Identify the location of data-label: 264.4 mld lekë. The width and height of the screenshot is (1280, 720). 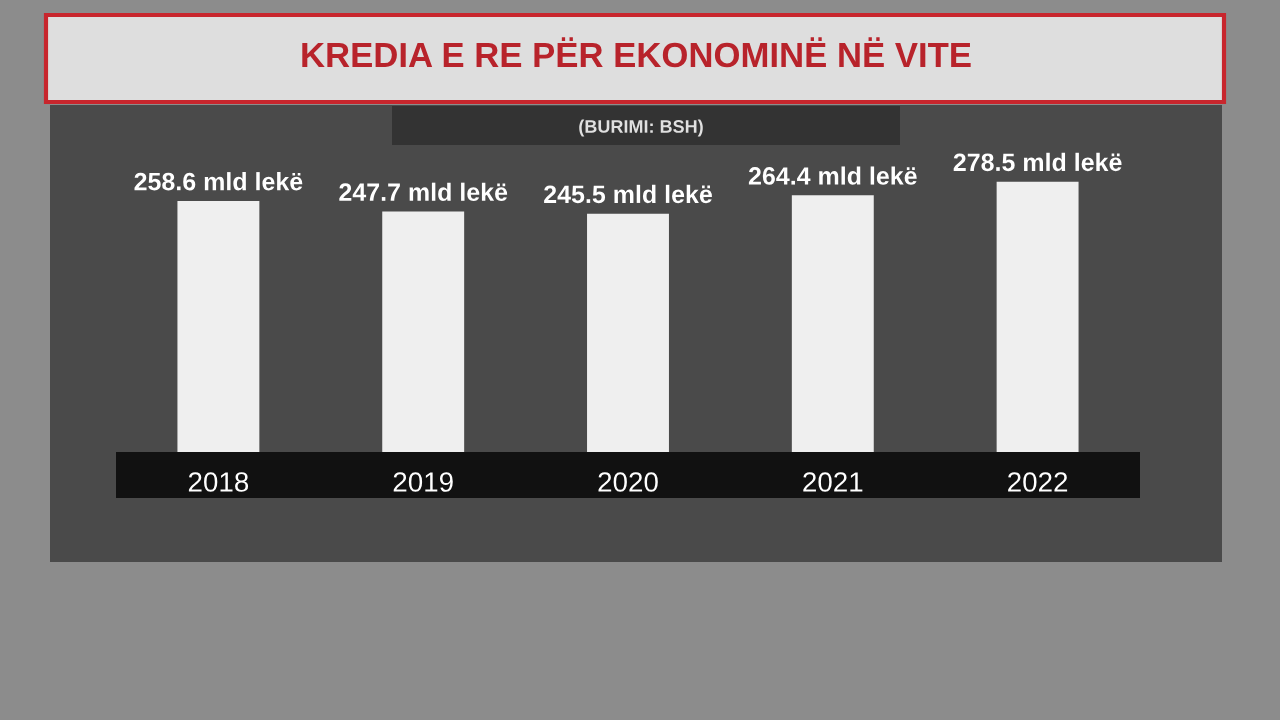
(832, 175).